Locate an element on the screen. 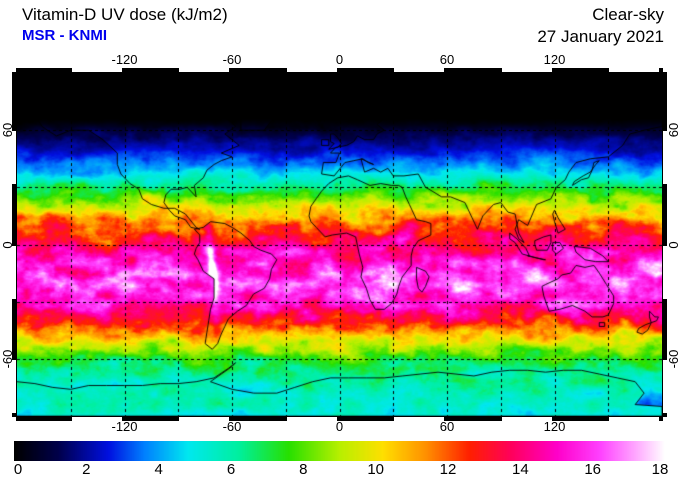 This screenshot has height=480, width=678. colorbar-gradient is located at coordinates (339, 451).